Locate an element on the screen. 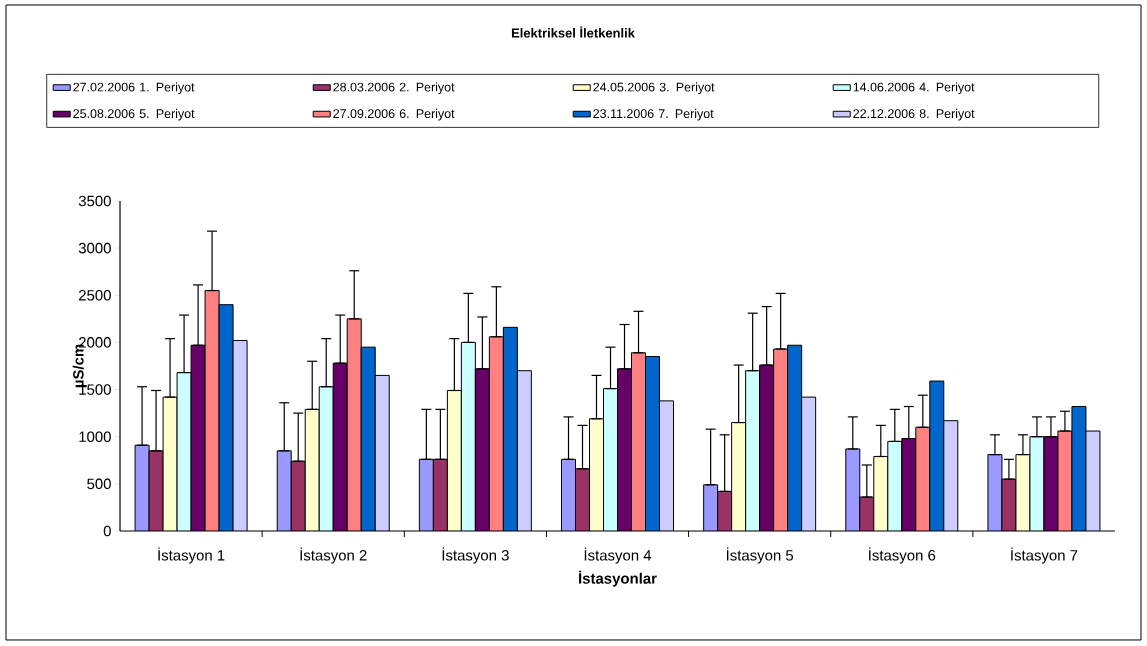 This screenshot has height=646, width=1147. y-tick-label: 500 is located at coordinates (99, 484).